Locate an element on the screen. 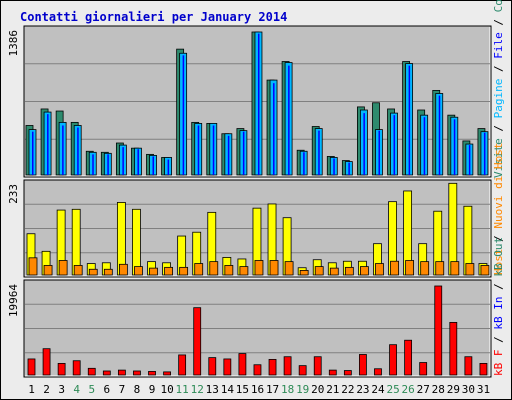 The width and height of the screenshot is (512, 400). x-tick-label: 14 is located at coordinates (228, 389).